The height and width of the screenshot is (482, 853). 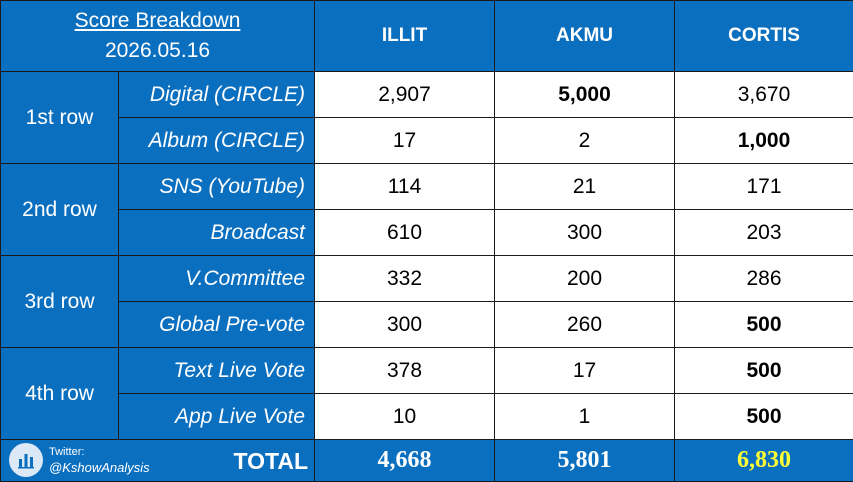 I want to click on table-row: 4th row Text Live Vote 378 17 500, so click(x=427, y=371).